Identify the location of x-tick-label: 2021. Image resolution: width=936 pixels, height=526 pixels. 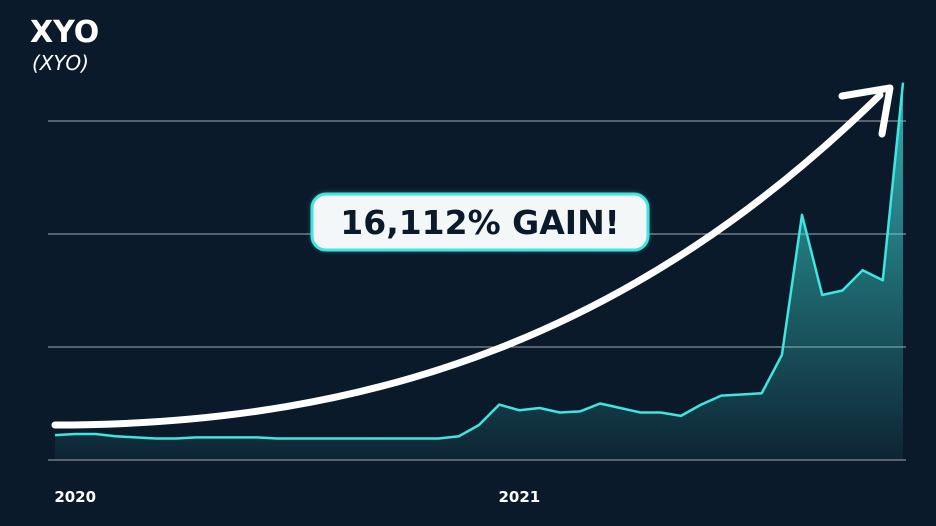
(520, 497).